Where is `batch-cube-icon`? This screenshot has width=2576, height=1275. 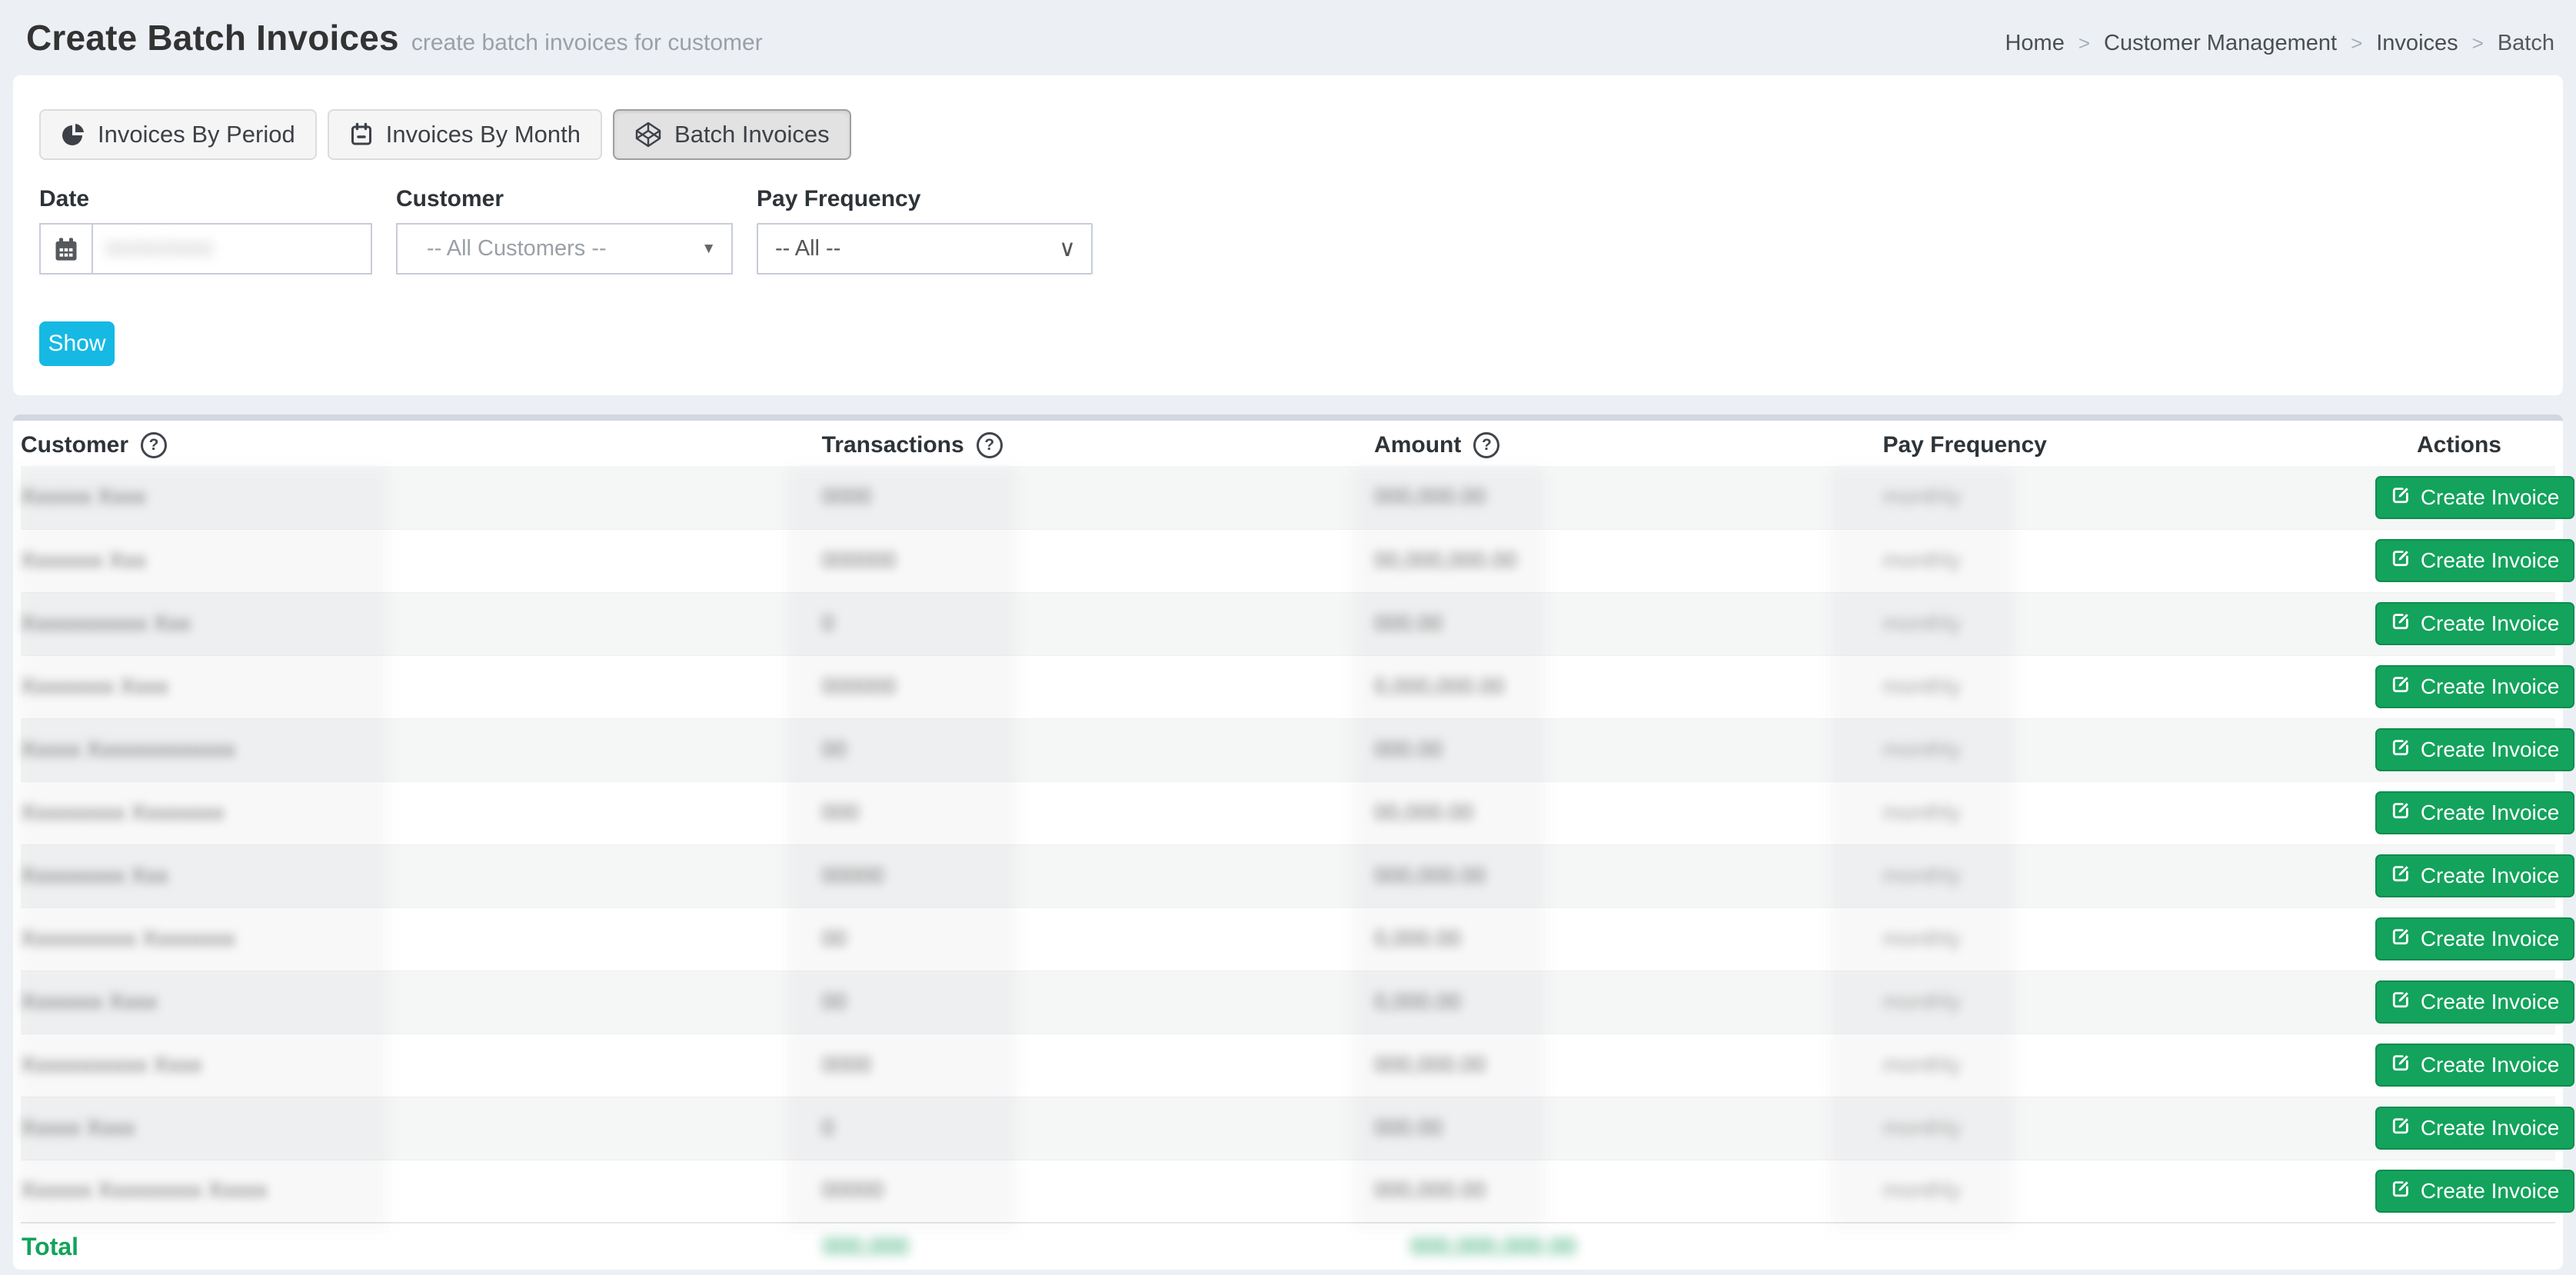
batch-cube-icon is located at coordinates (648, 134).